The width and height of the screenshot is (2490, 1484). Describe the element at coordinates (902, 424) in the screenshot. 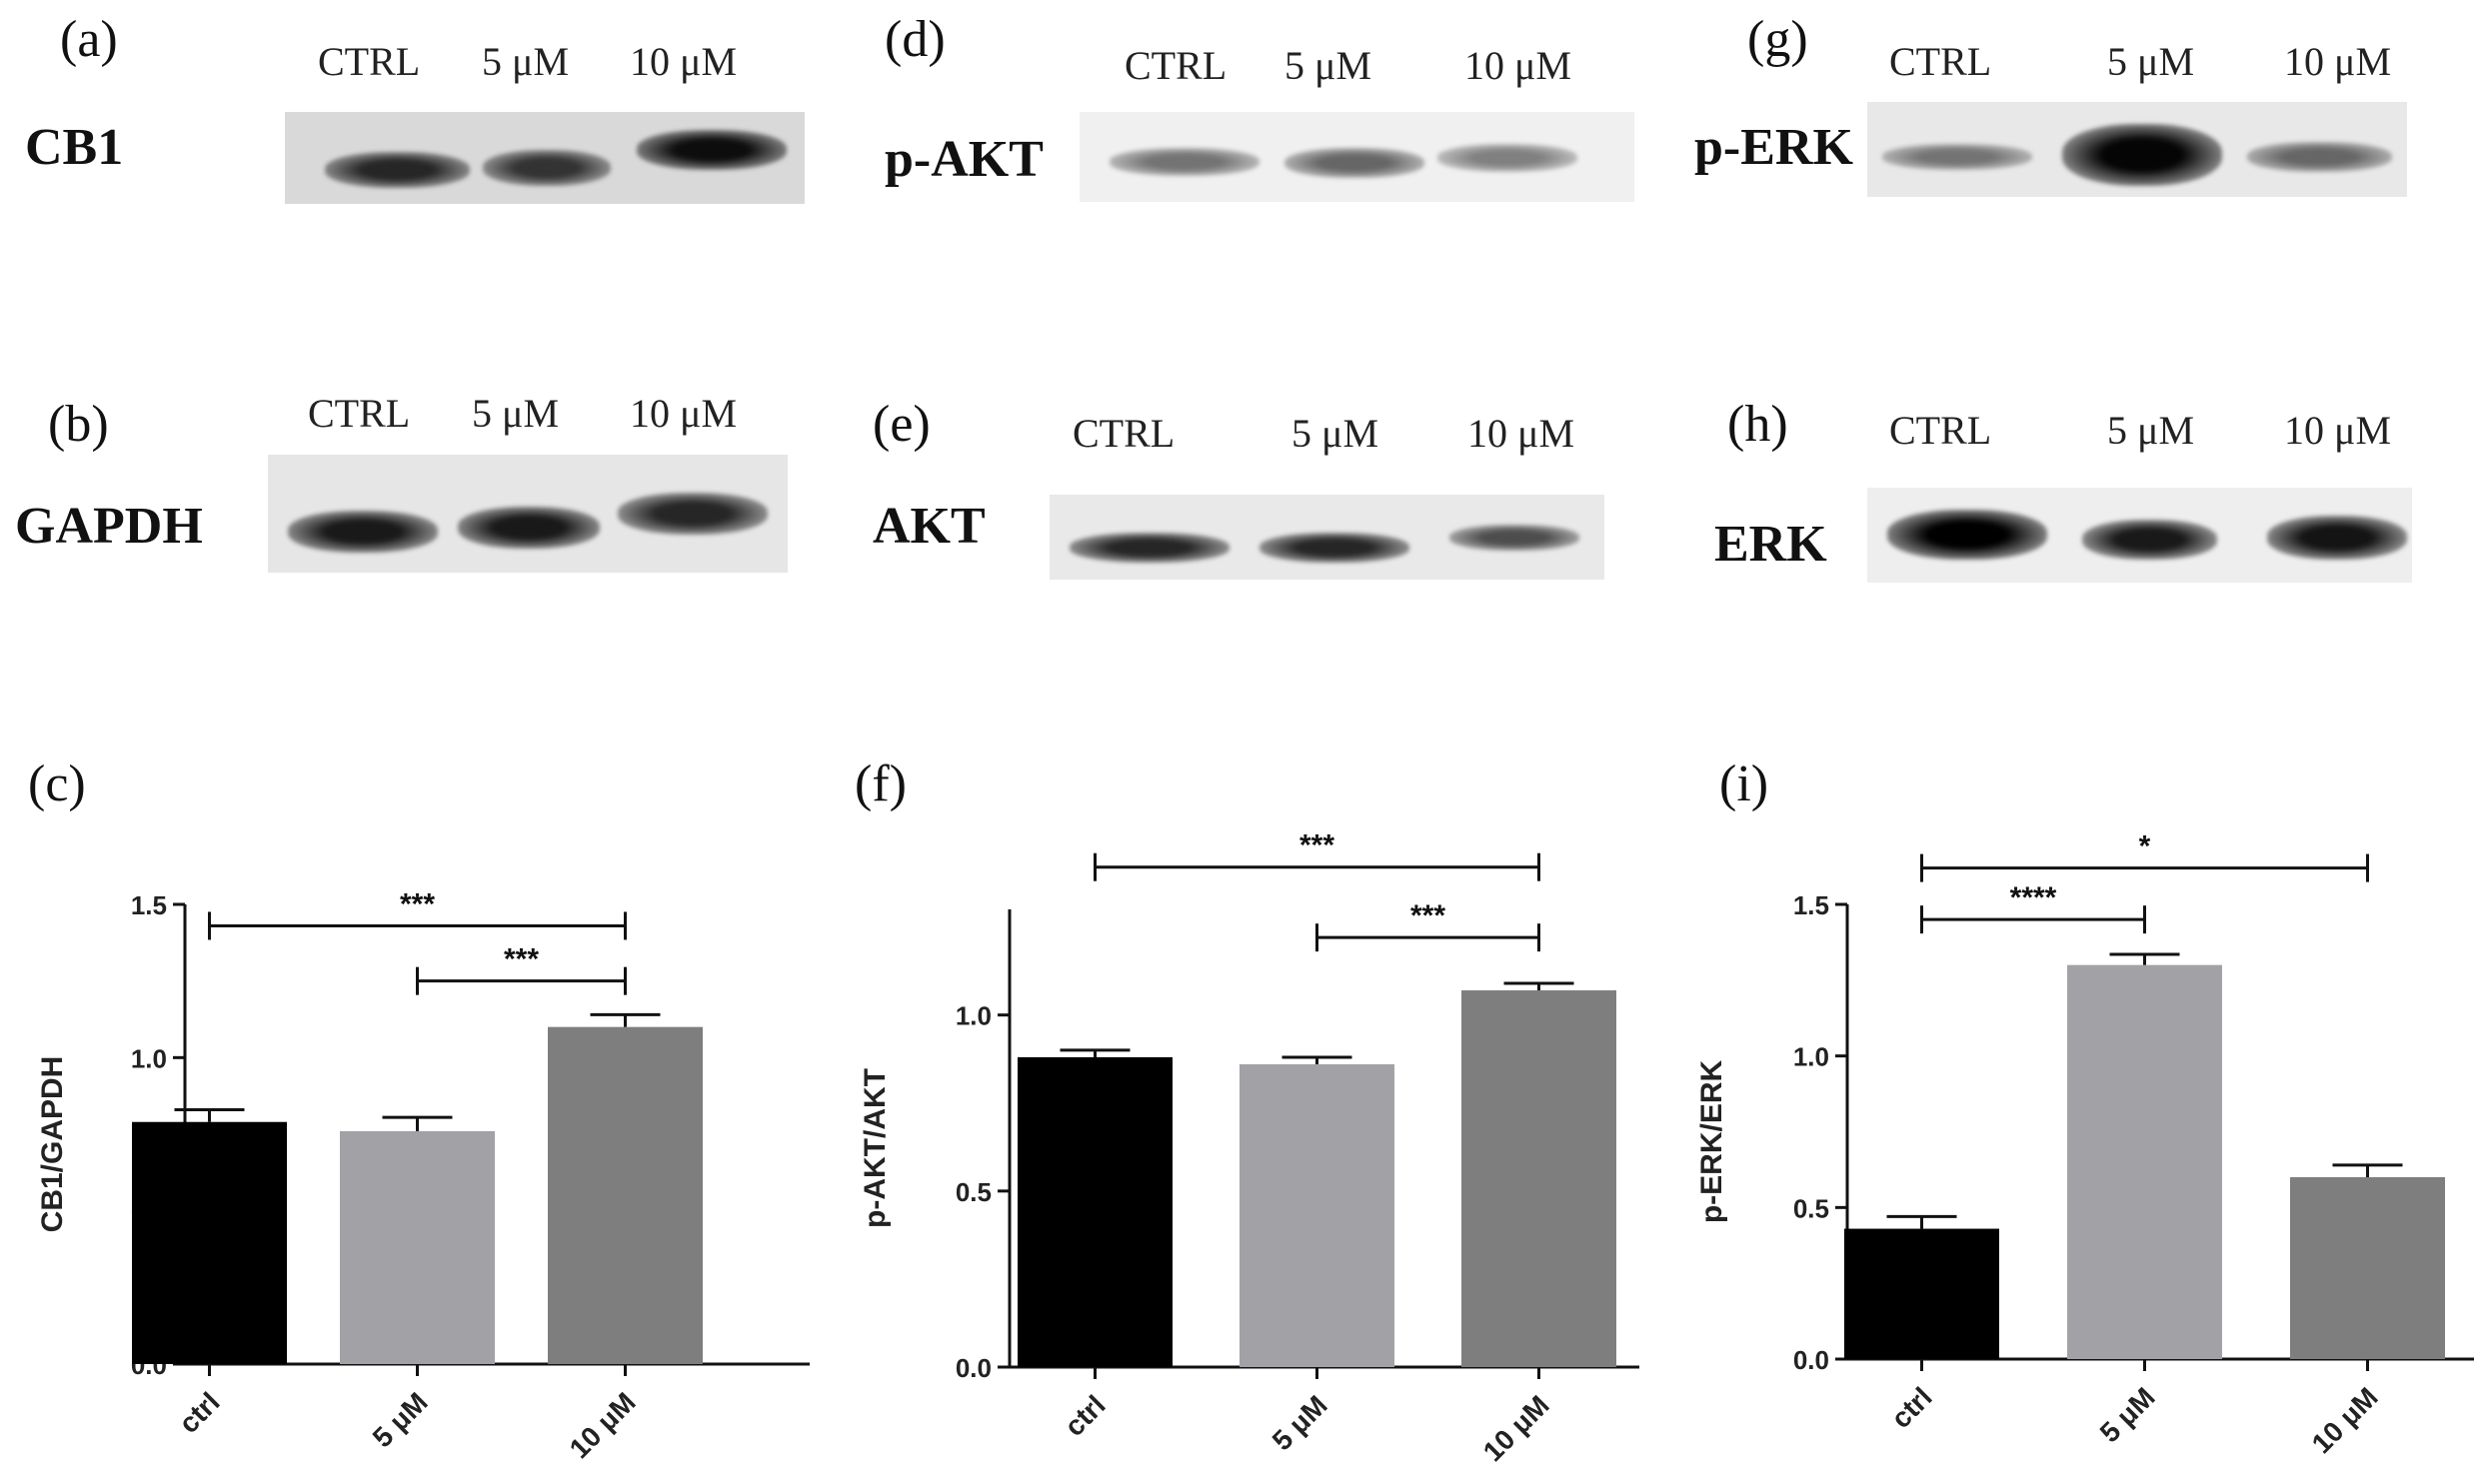

I see `panel-label-e: (e)` at that location.